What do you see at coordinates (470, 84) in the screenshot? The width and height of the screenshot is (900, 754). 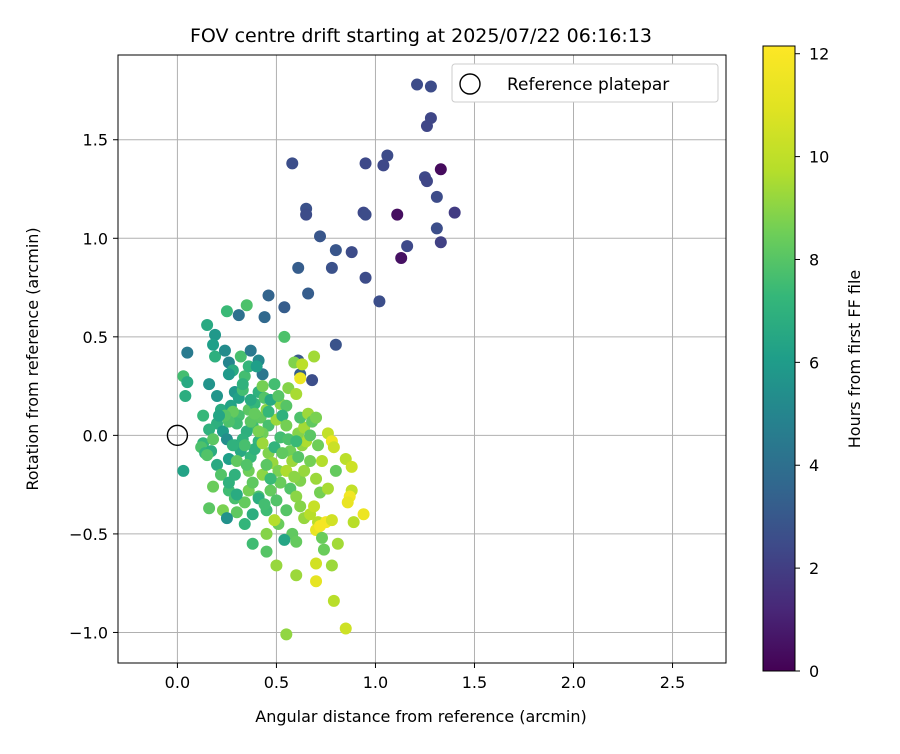 I see `legend-reference-marker` at bounding box center [470, 84].